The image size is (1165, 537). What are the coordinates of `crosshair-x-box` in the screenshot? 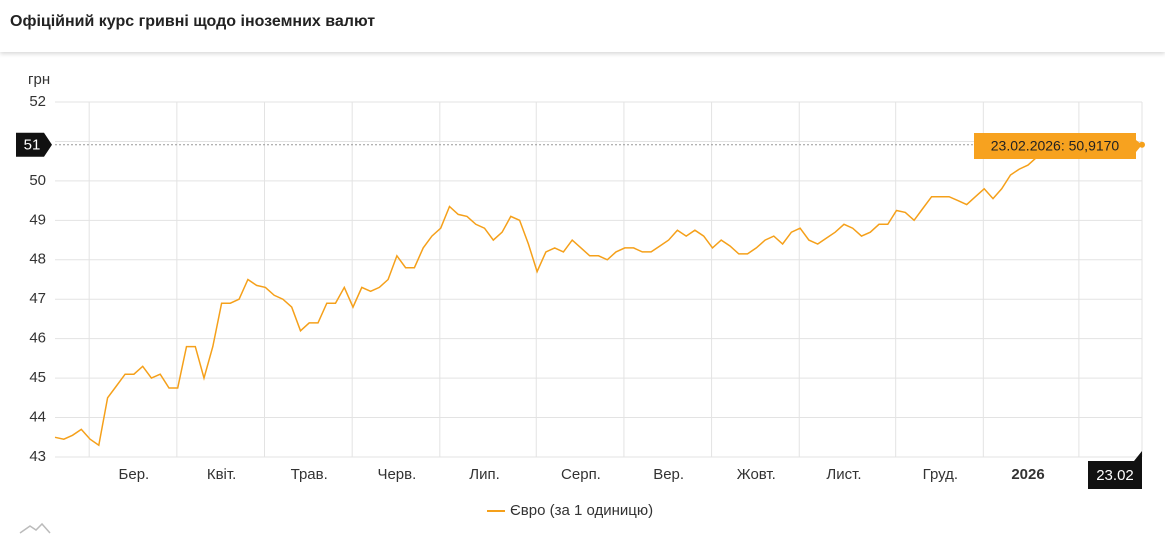 It's located at (1115, 470).